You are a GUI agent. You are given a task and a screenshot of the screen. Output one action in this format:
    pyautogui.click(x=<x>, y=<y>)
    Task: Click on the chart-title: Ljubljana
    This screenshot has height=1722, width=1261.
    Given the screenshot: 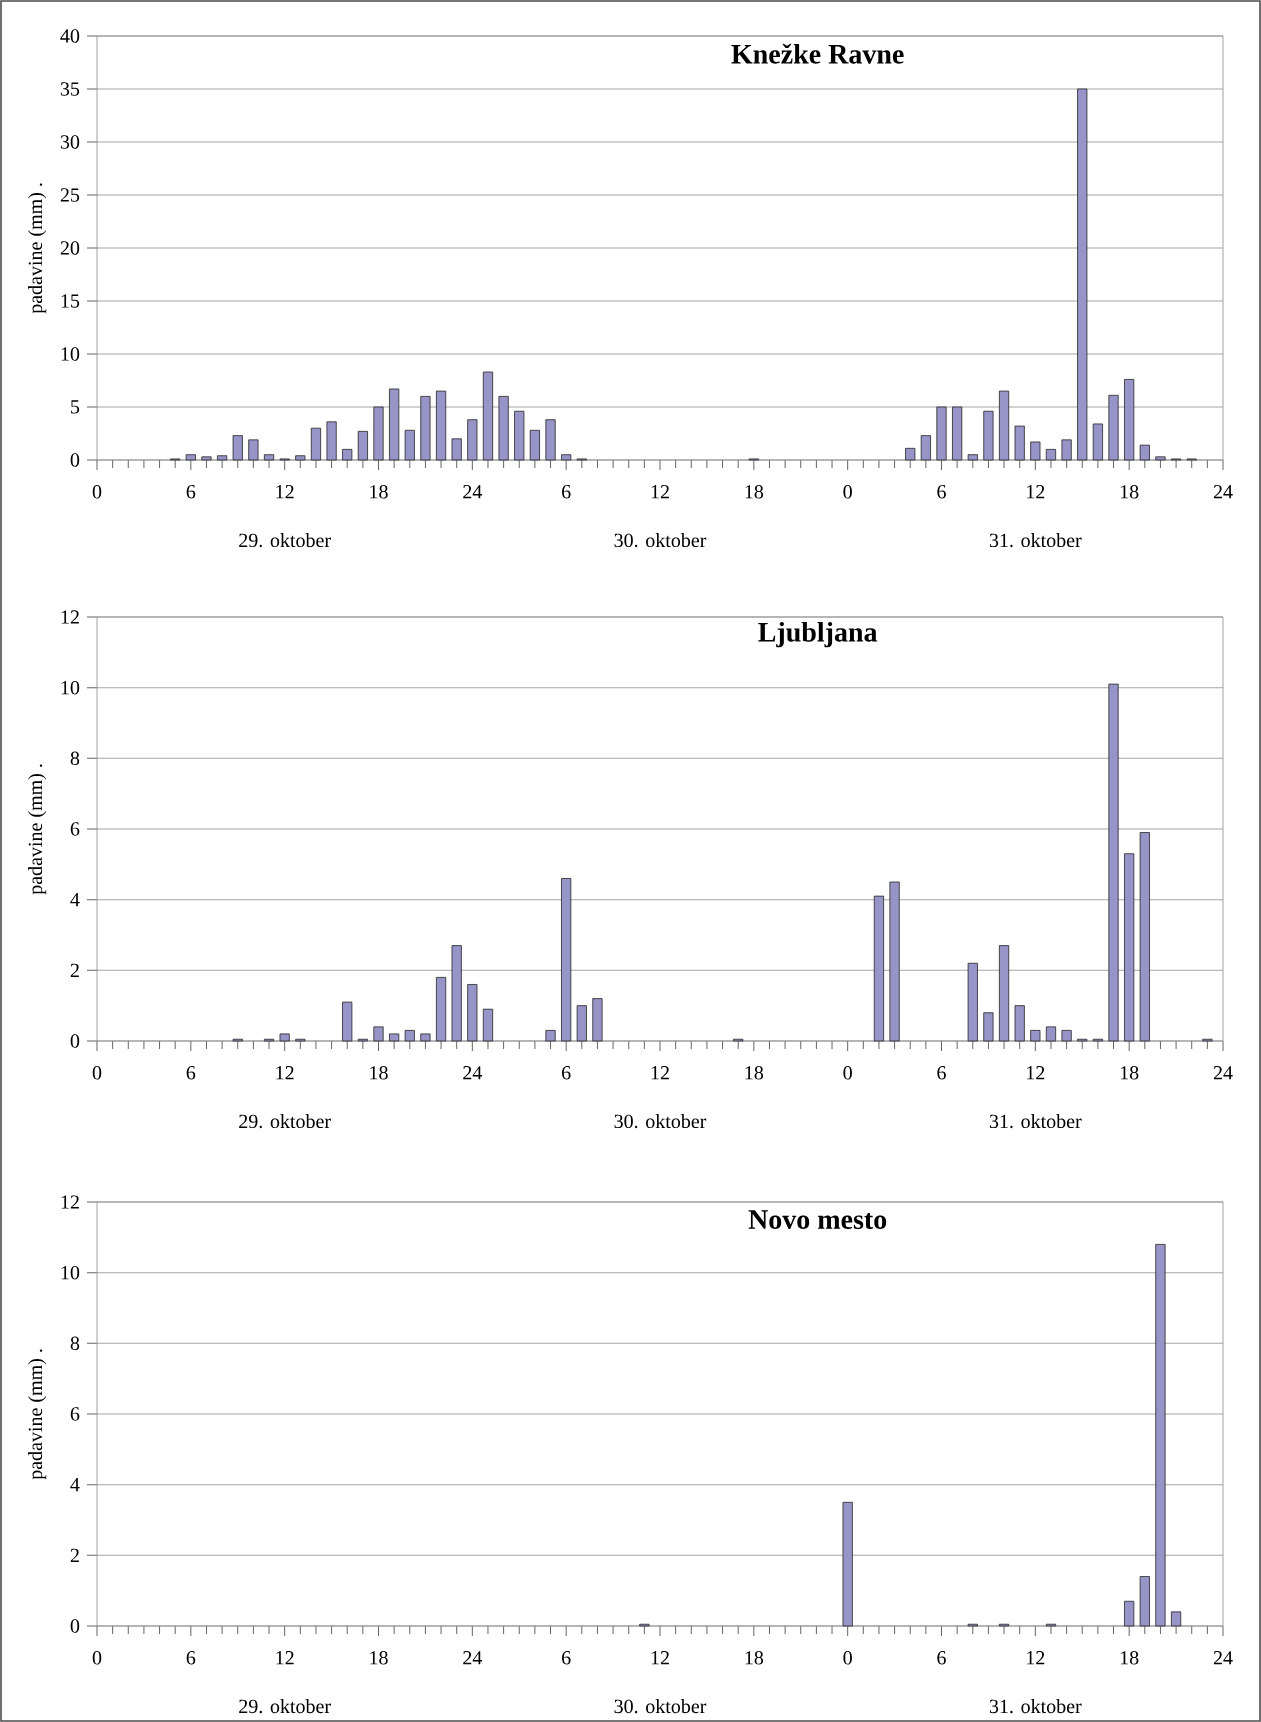 What is the action you would take?
    pyautogui.click(x=818, y=634)
    